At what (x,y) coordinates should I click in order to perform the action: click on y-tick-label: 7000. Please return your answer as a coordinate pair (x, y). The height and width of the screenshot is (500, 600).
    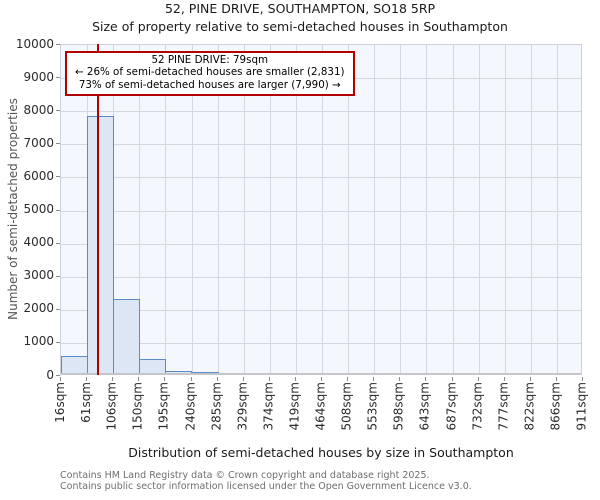
    Looking at the image, I should click on (38, 142).